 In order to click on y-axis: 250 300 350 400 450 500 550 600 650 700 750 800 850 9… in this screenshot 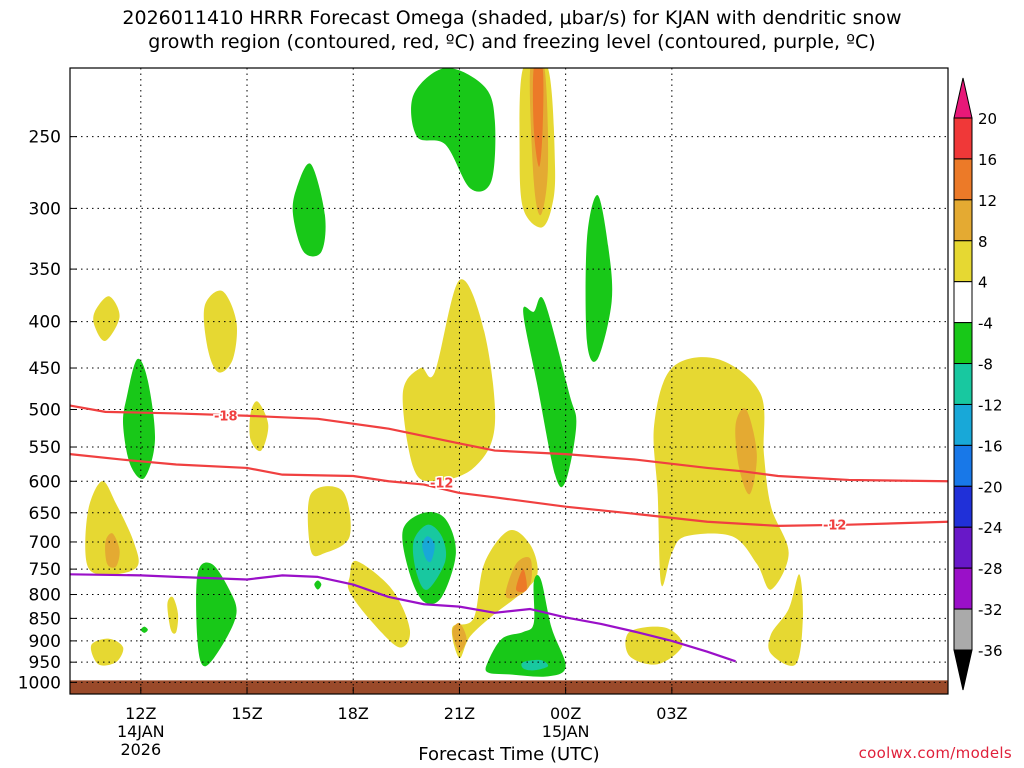, I will do `click(47, 410)`.